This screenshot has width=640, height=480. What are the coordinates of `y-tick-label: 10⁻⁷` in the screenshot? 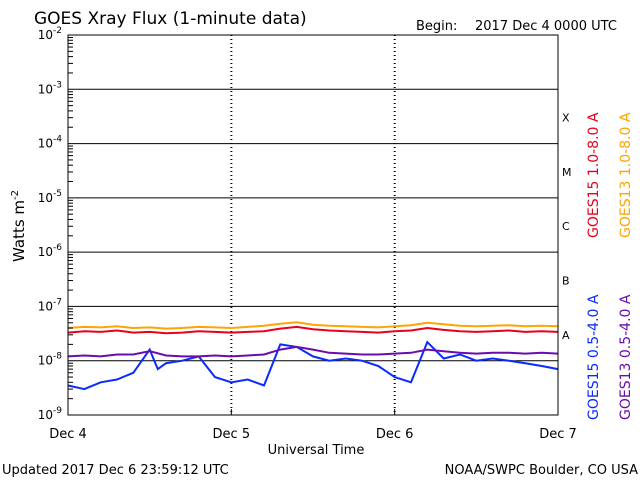 It's located at (50, 305).